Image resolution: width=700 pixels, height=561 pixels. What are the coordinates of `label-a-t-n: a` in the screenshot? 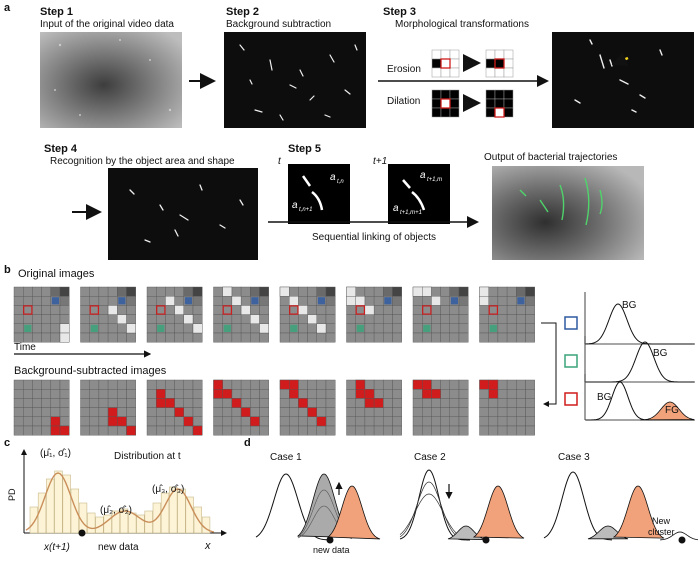 It's located at (333, 177).